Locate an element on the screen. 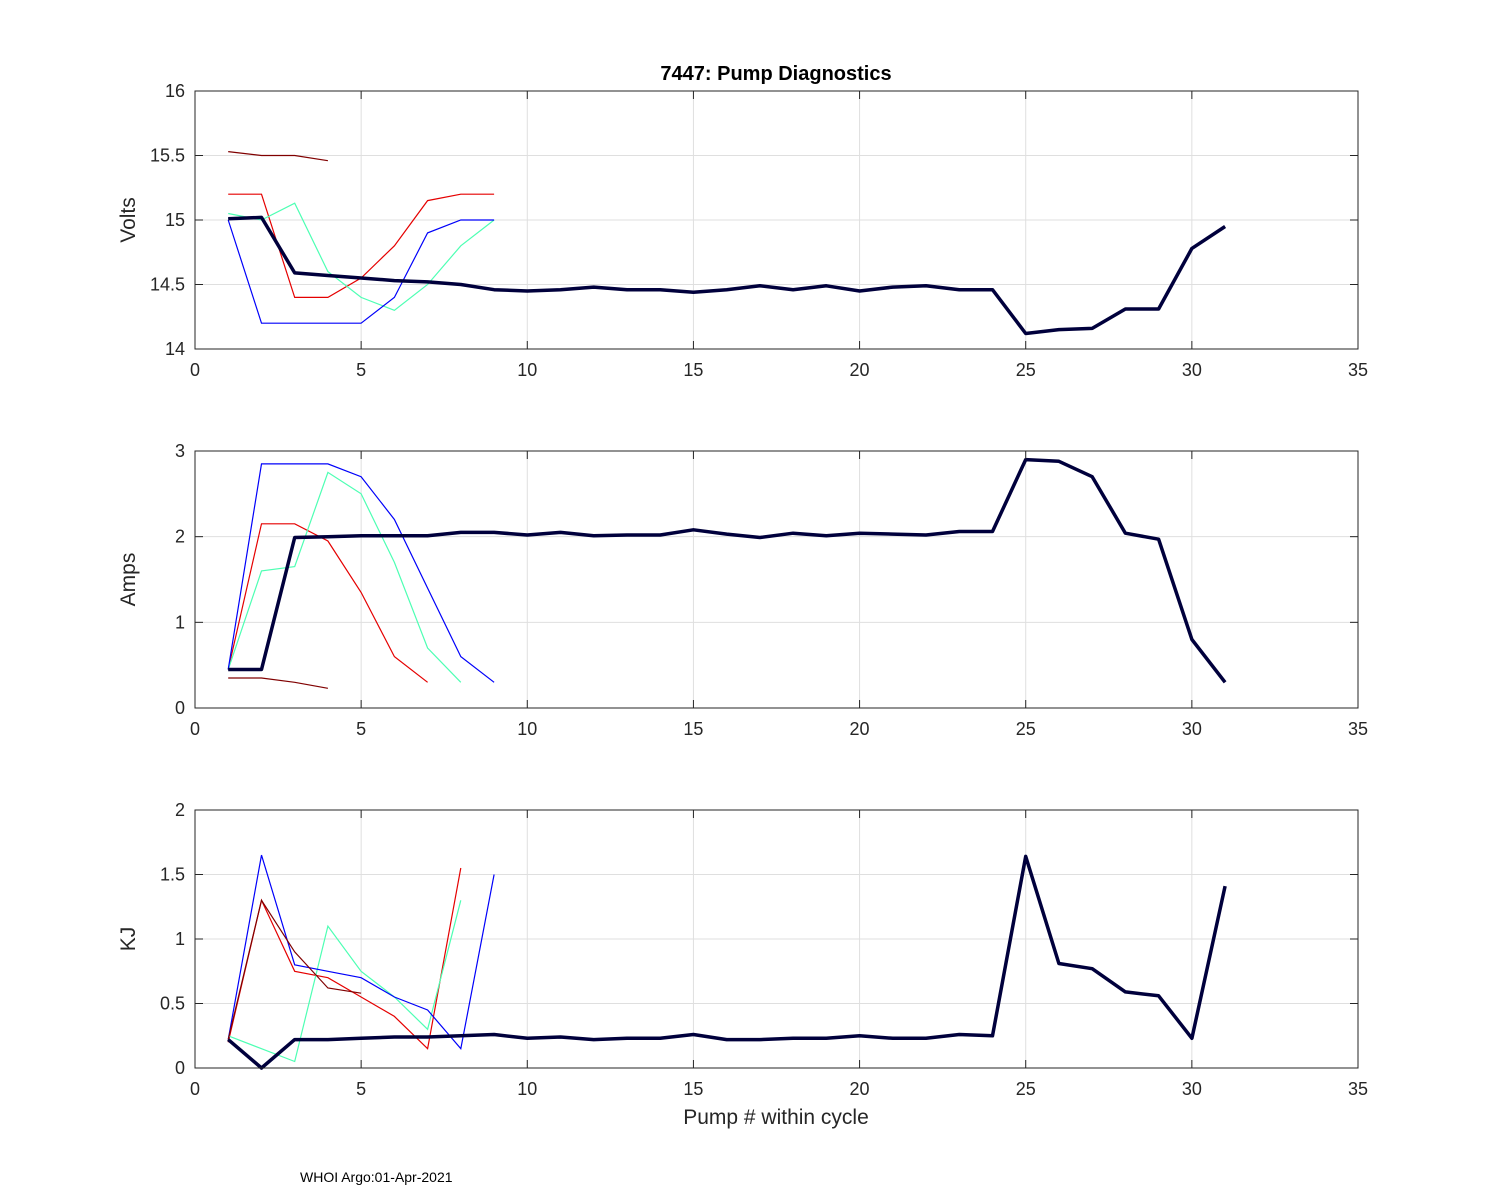  energy-profile-green-line is located at coordinates (344, 981).